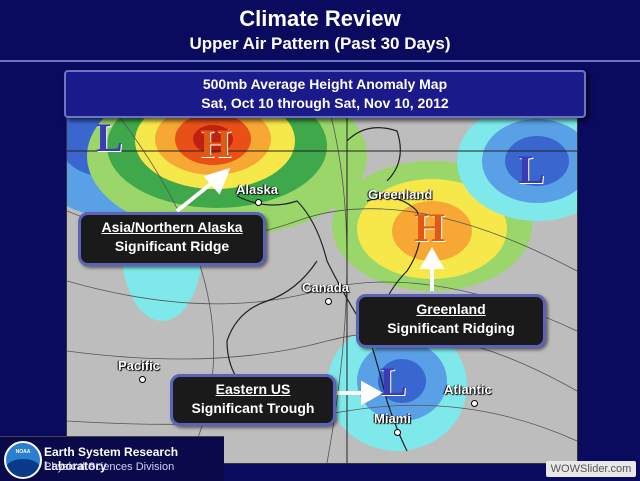 The width and height of the screenshot is (640, 481). Describe the element at coordinates (142, 379) in the screenshot. I see `place-dot-pacific` at that location.